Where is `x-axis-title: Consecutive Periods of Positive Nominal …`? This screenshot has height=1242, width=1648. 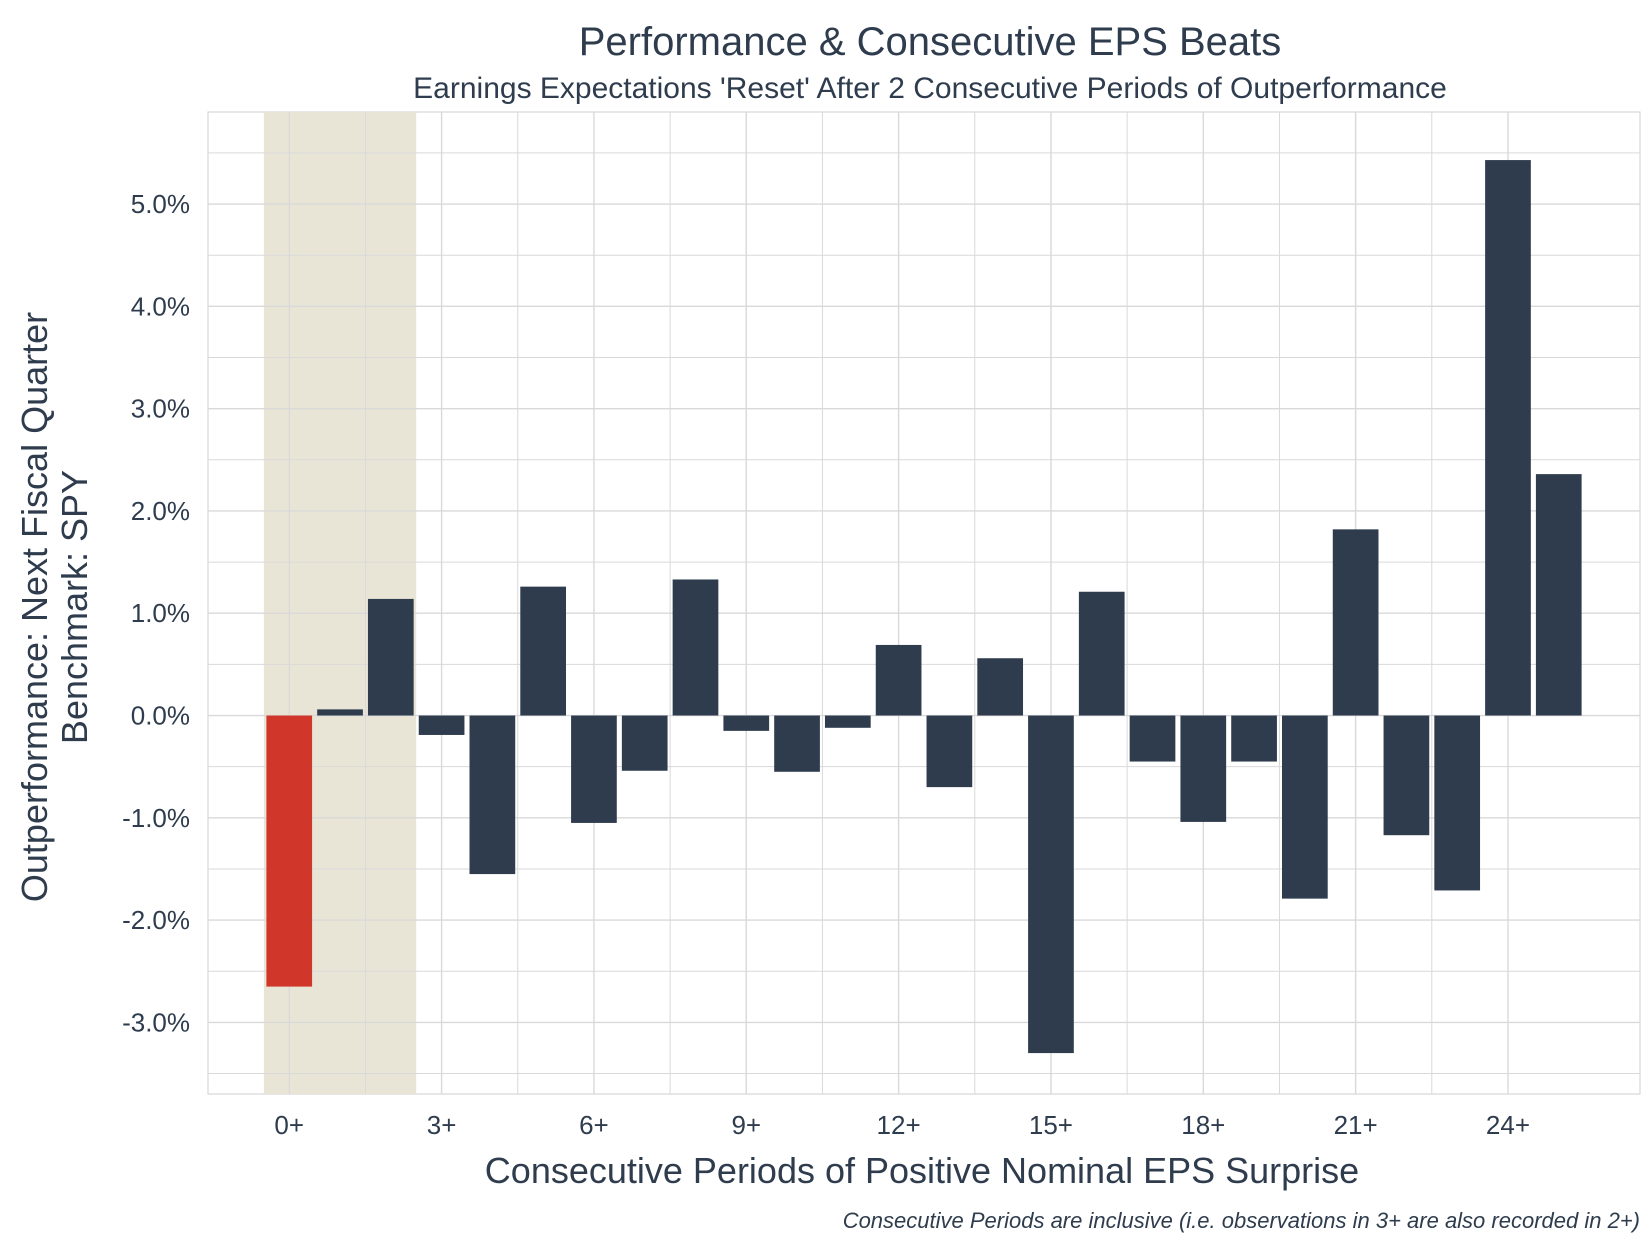 x-axis-title: Consecutive Periods of Positive Nominal … is located at coordinates (922, 1170).